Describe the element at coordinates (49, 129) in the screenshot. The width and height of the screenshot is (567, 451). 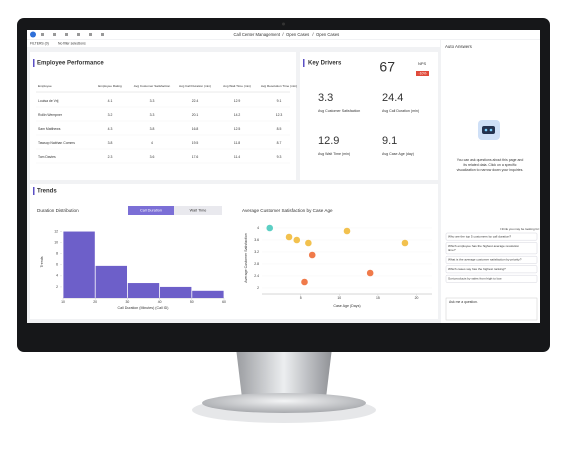
I see `employee-name: Sam Matthews` at that location.